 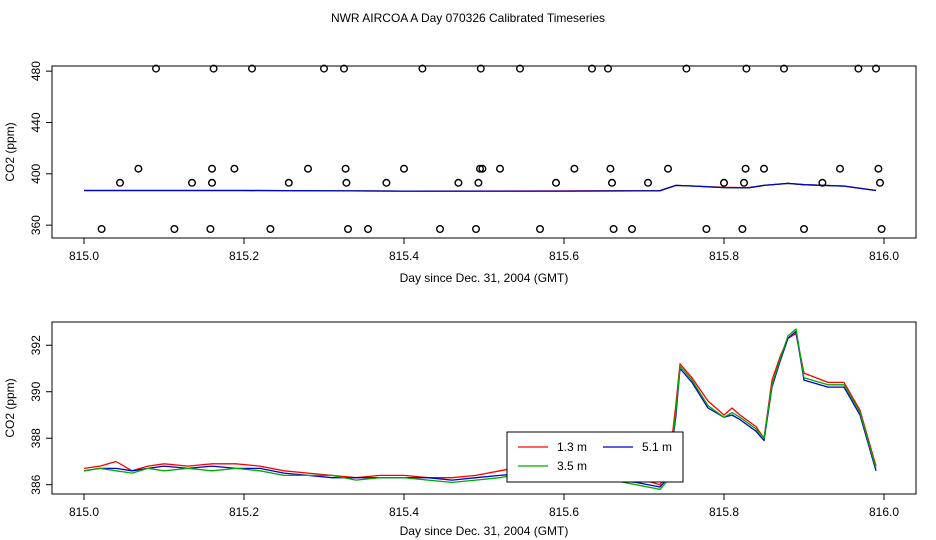 I want to click on x-tick-label: 815.2, so click(x=244, y=512).